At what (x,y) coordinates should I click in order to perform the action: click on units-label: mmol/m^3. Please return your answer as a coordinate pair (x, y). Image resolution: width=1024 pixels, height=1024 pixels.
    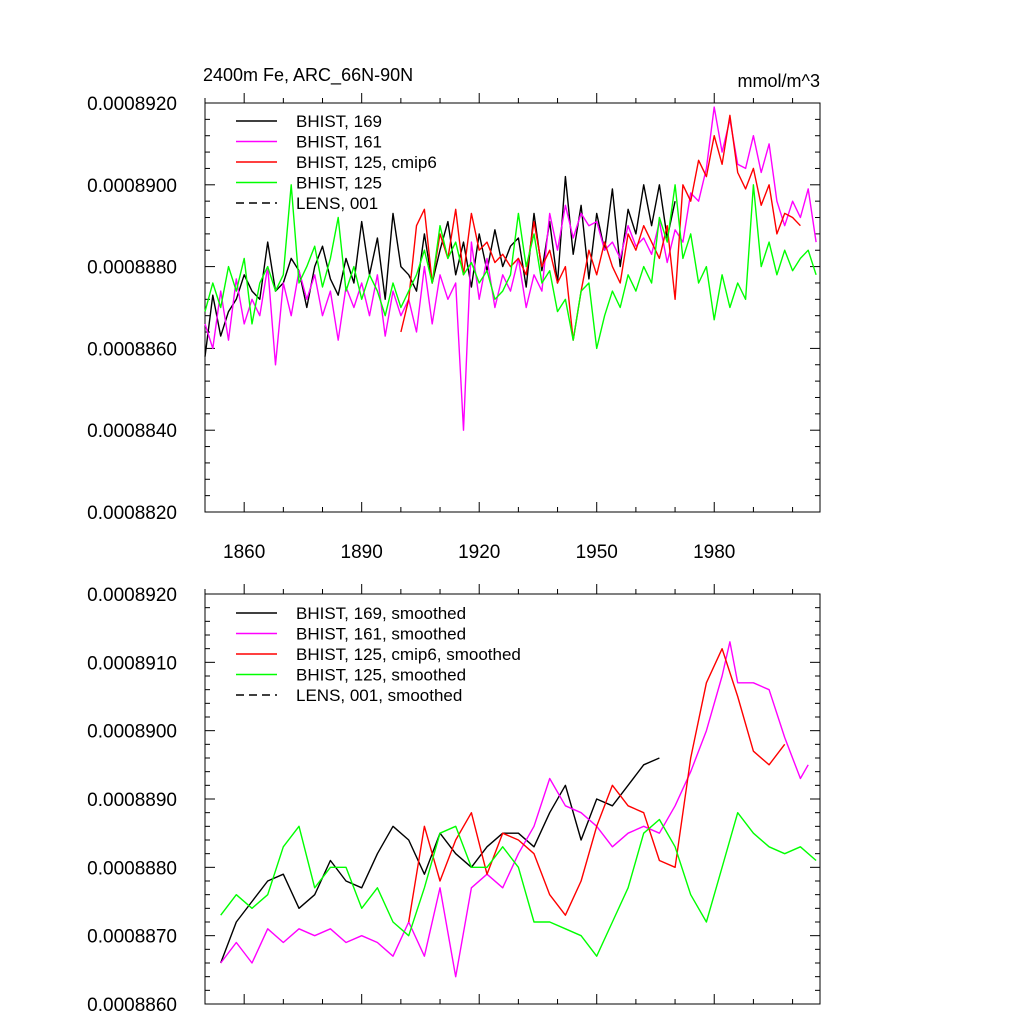
    Looking at the image, I should click on (779, 81).